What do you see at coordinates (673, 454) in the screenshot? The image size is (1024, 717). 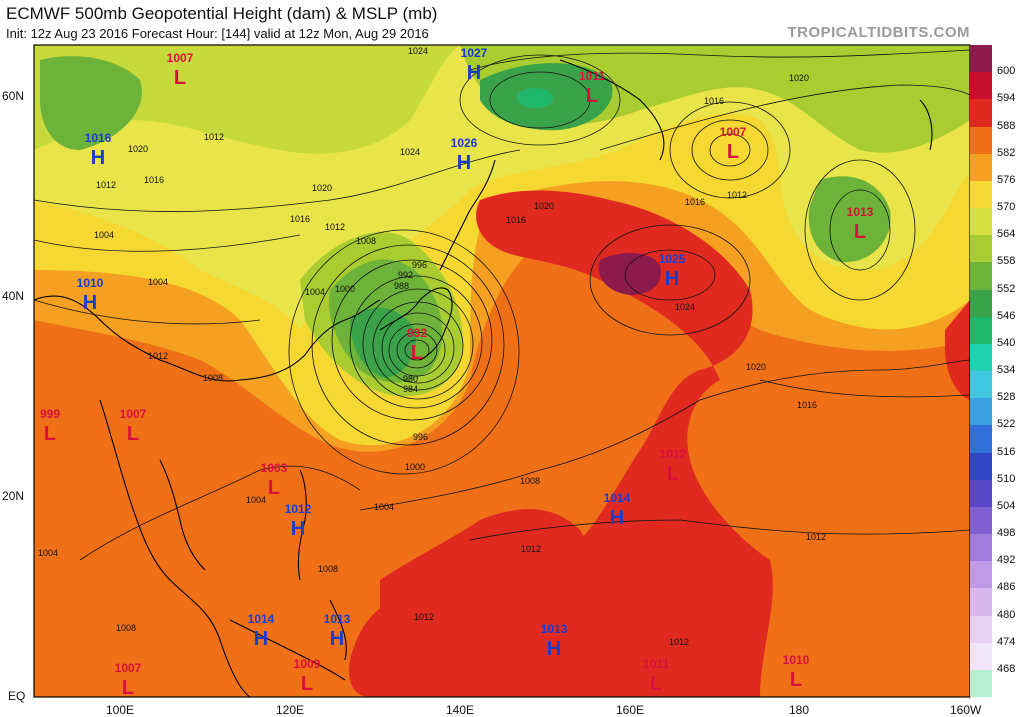 I see `svg-text: 1012` at bounding box center [673, 454].